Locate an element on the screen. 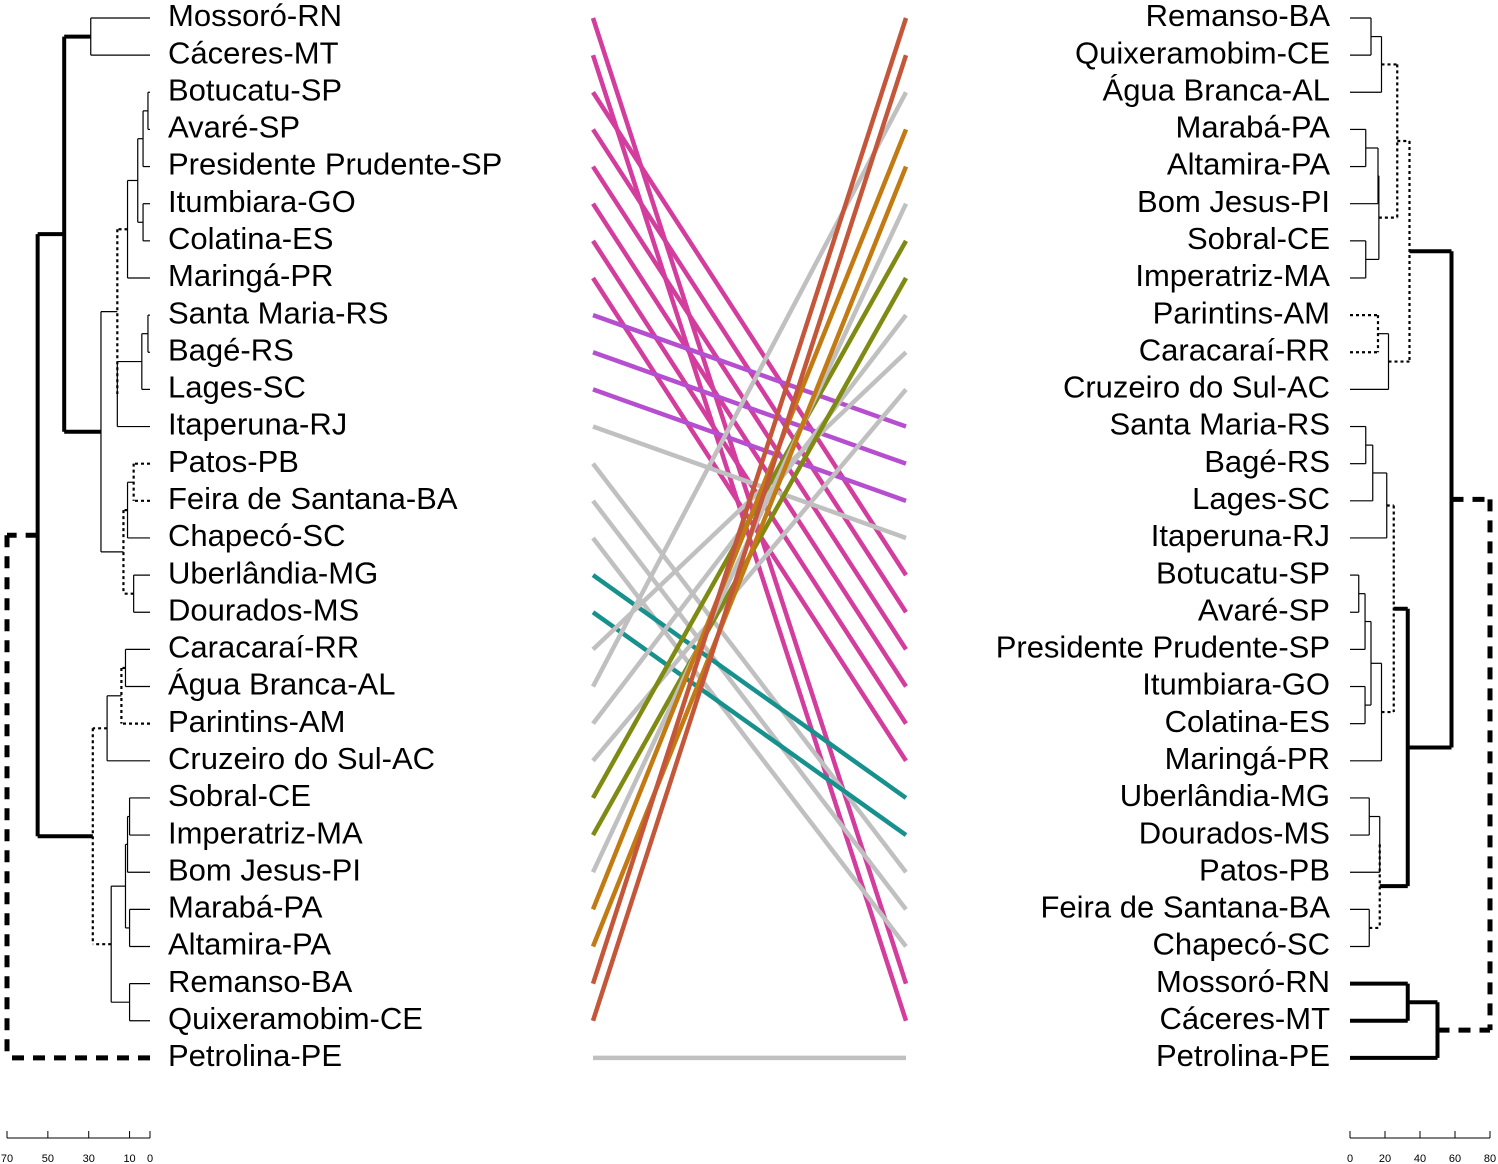 This screenshot has width=1498, height=1164. tick-label: 10 is located at coordinates (129, 1158).